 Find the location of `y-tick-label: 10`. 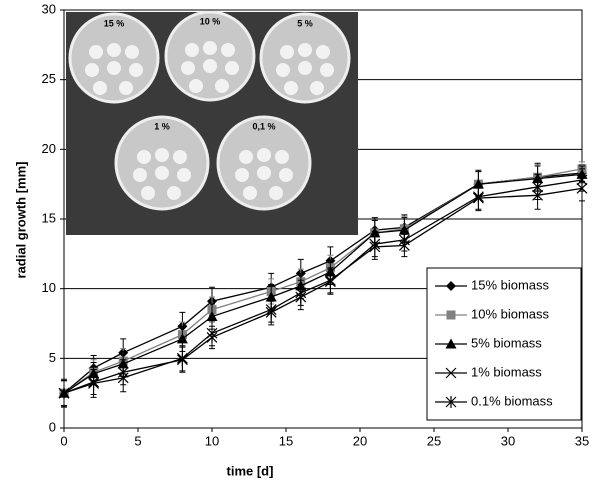

y-tick-label: 10 is located at coordinates (49, 287).